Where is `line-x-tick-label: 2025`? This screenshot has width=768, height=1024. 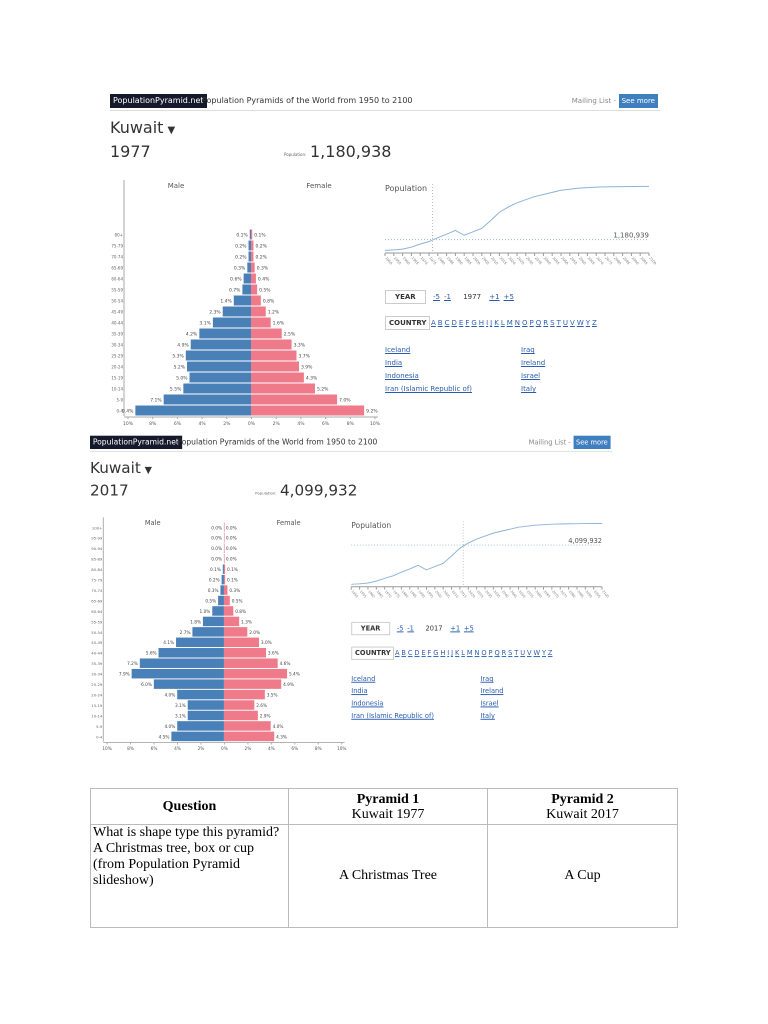
line-x-tick-label: 2025 is located at coordinates (520, 260).